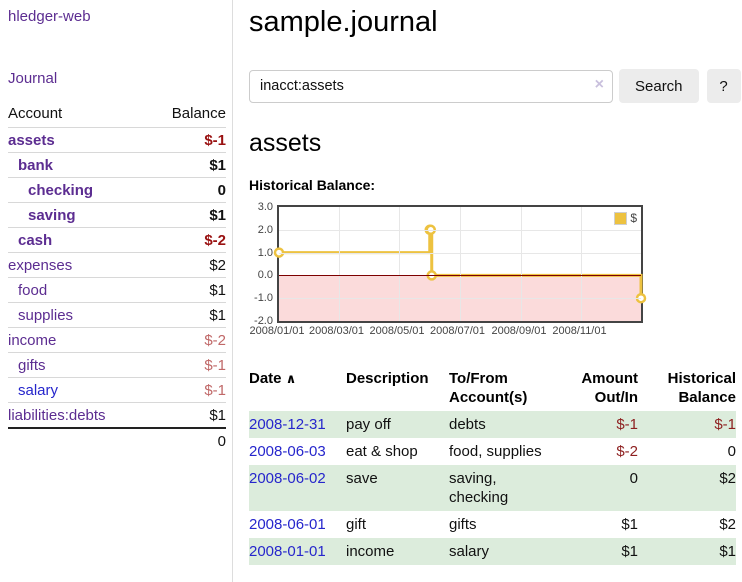 The width and height of the screenshot is (742, 582). What do you see at coordinates (287, 478) in the screenshot?
I see `transaction-date-link: 2008-06-02` at bounding box center [287, 478].